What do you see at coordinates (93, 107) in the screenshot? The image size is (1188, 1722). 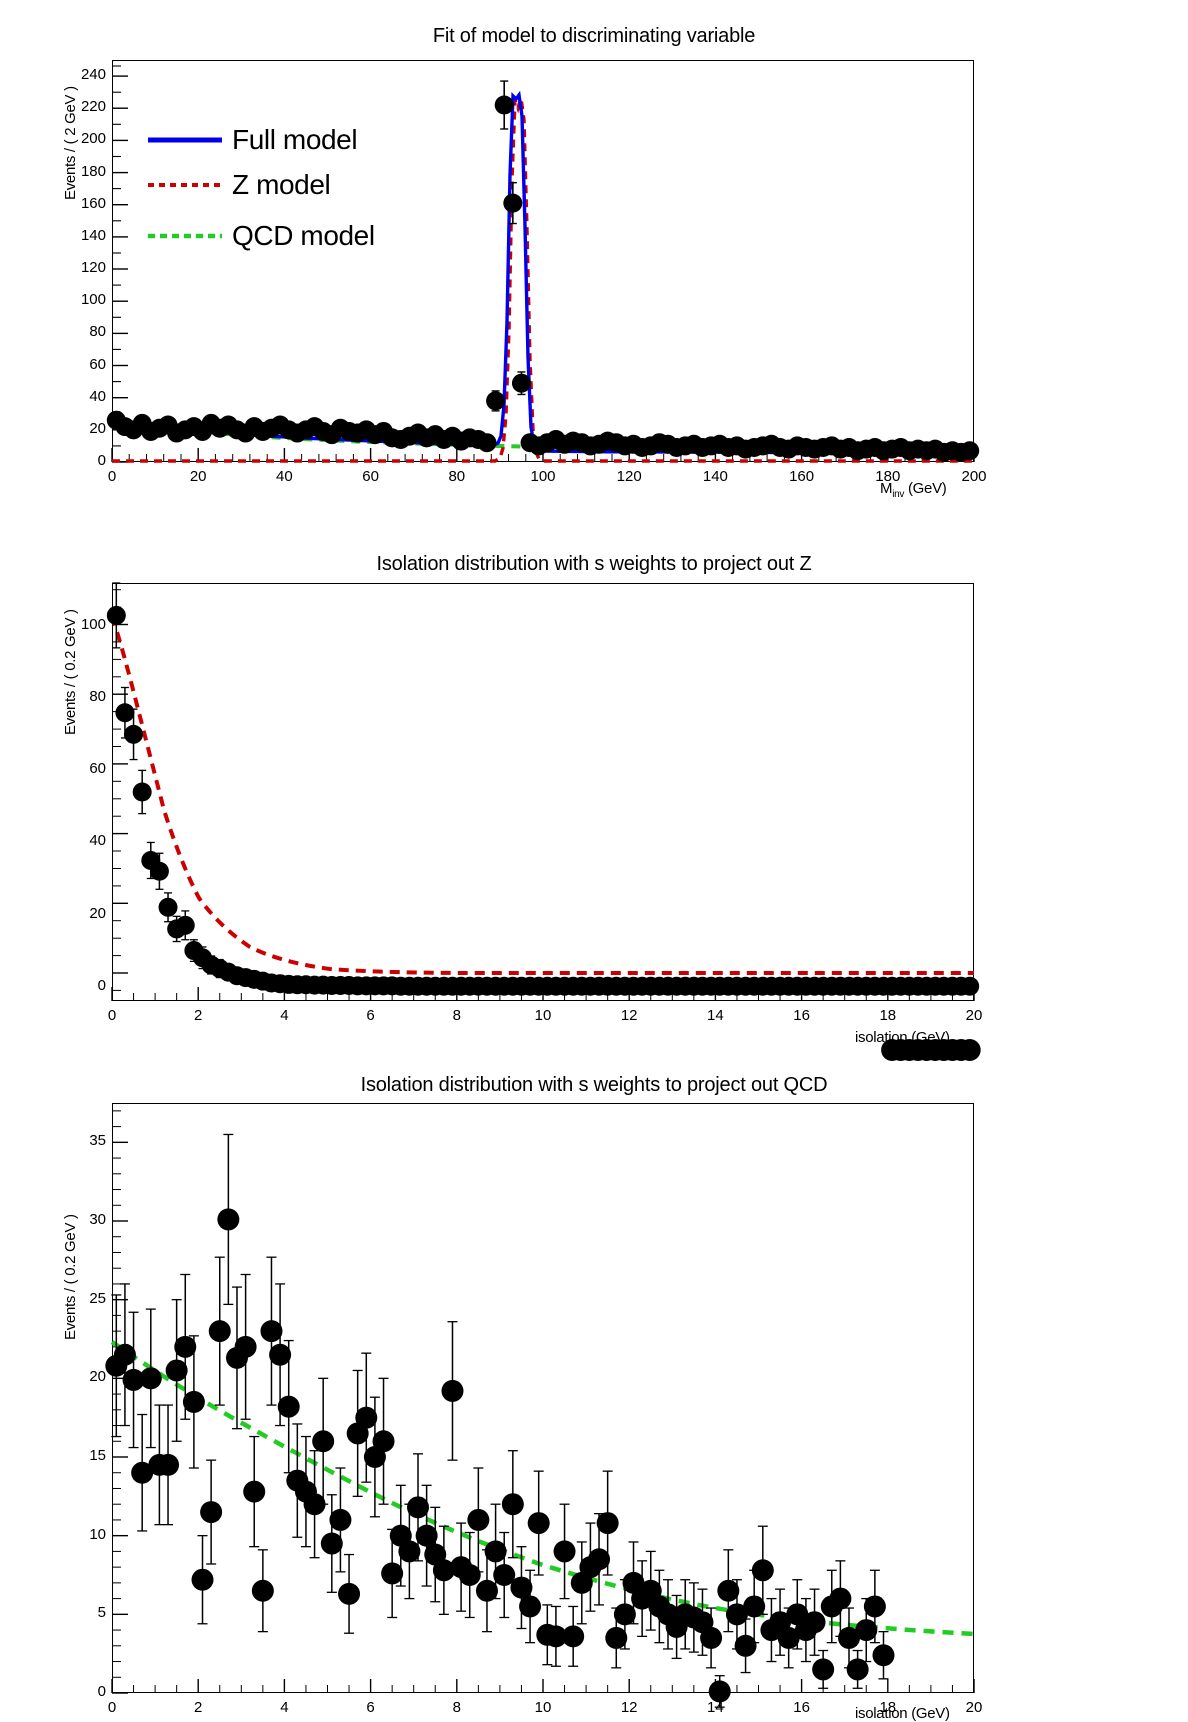 I see `tick-label: 220` at bounding box center [93, 107].